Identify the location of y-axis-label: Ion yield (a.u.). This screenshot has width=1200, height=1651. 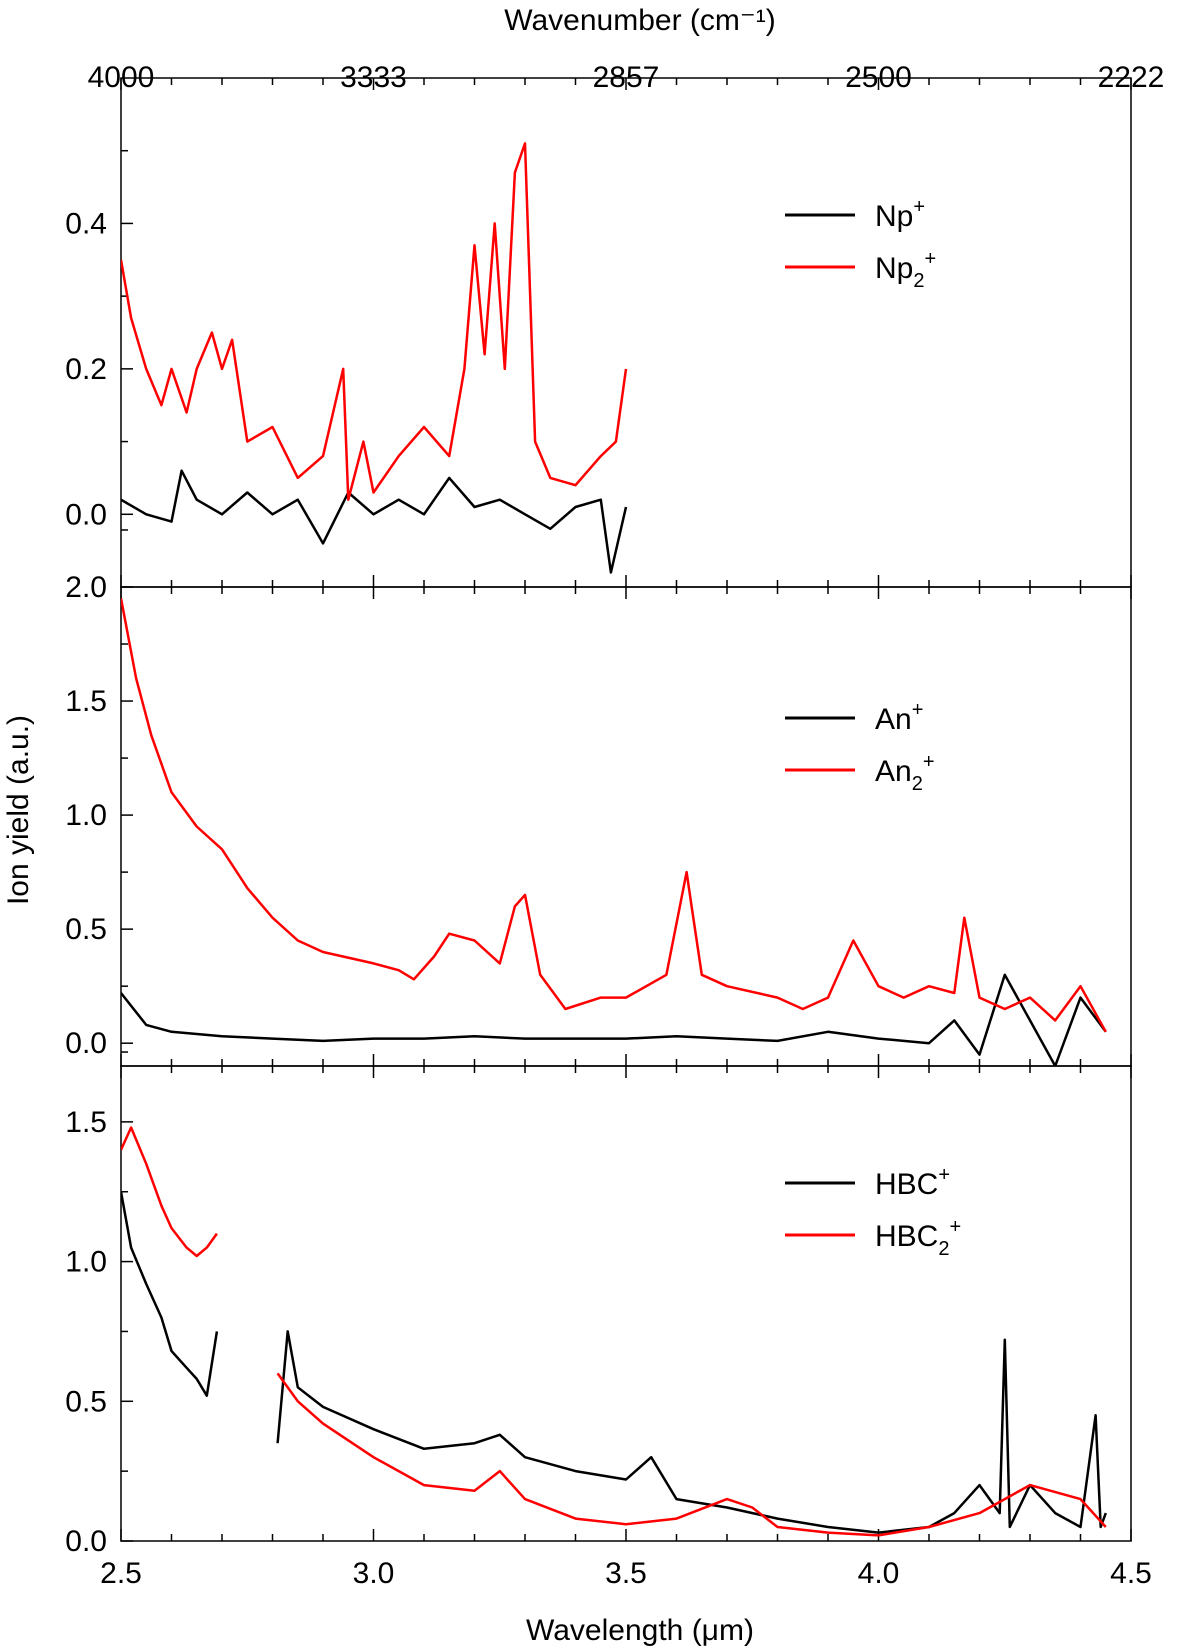
(18, 810).